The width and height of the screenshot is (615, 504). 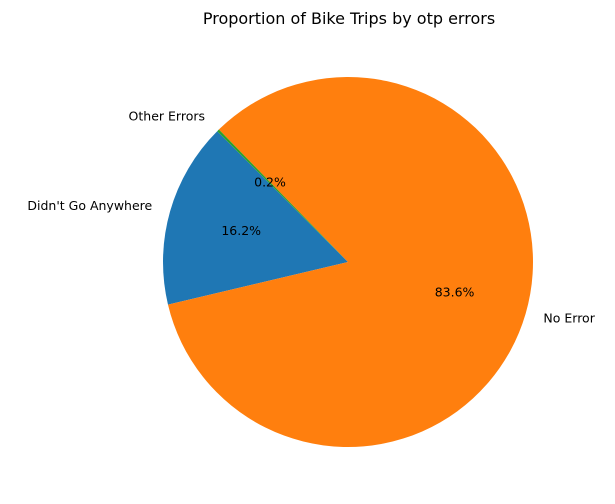 What do you see at coordinates (167, 116) in the screenshot?
I see `slice-label-other-errors: Other Errors` at bounding box center [167, 116].